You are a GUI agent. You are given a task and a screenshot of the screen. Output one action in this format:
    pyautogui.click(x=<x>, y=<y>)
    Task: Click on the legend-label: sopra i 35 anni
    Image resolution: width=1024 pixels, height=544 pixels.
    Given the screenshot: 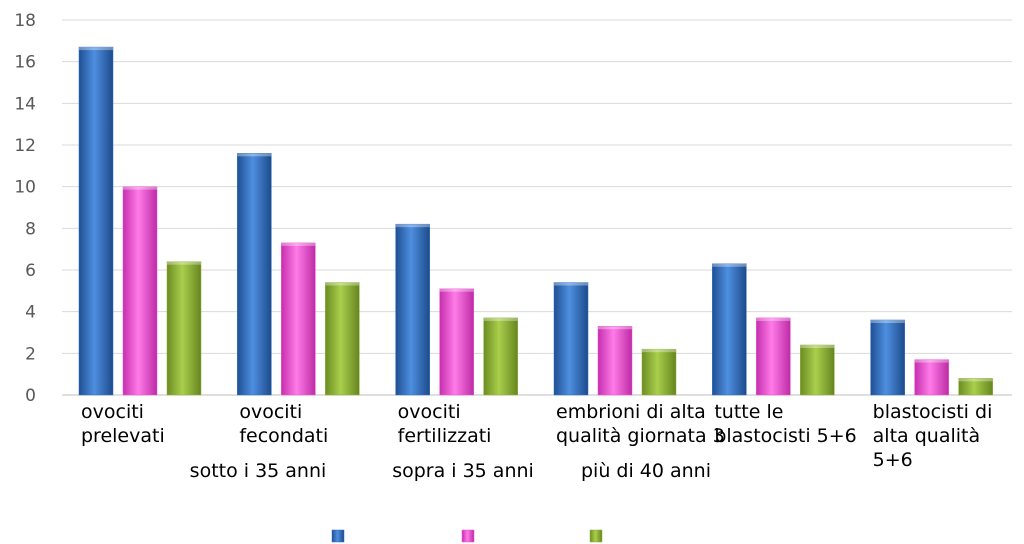 What is the action you would take?
    pyautogui.click(x=463, y=471)
    